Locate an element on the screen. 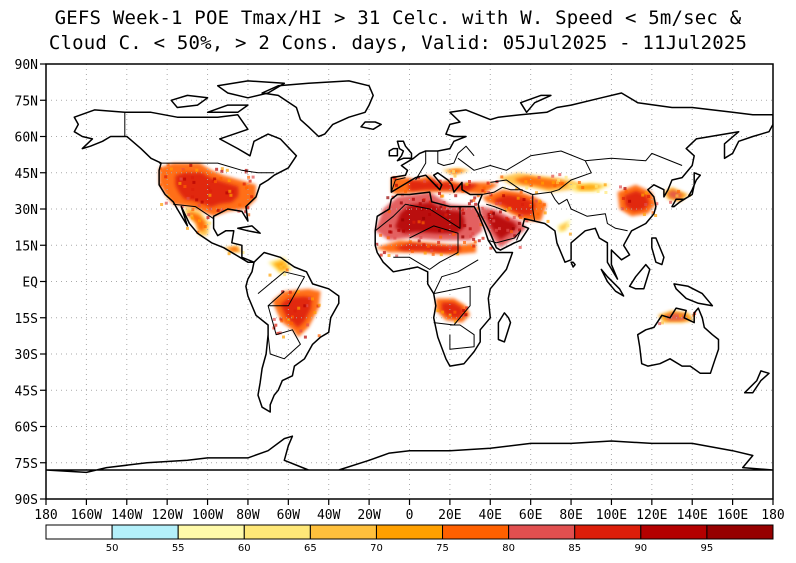 The height and width of the screenshot is (563, 796). lon-tick-label: 160W is located at coordinates (86, 515).